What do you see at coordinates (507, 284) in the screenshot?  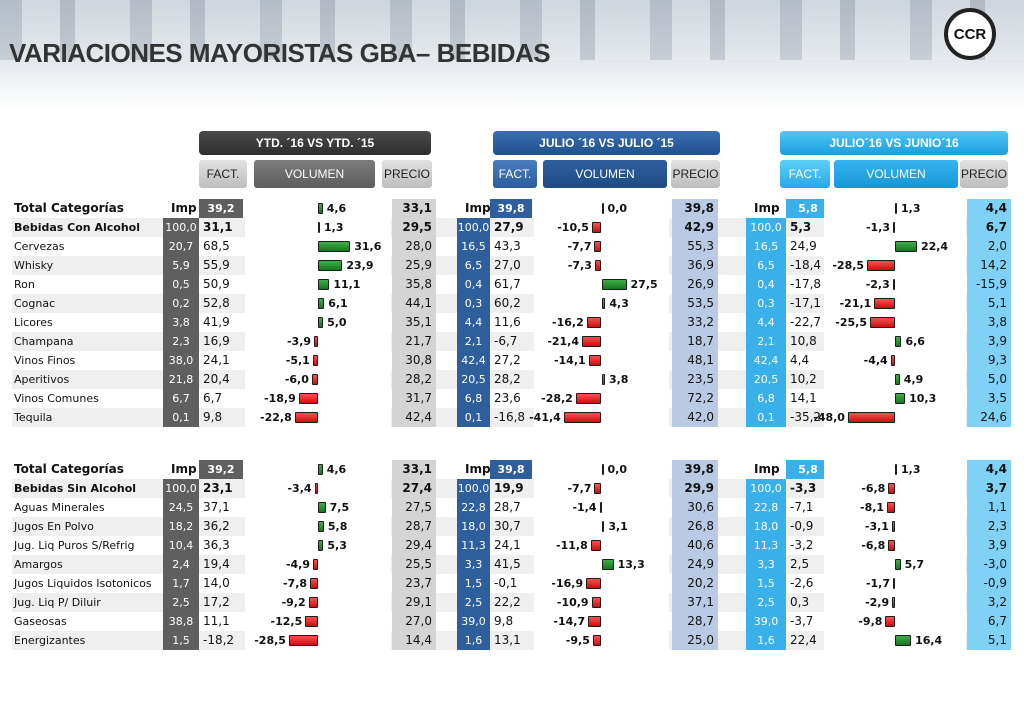 I see `fact-value: 61,7` at bounding box center [507, 284].